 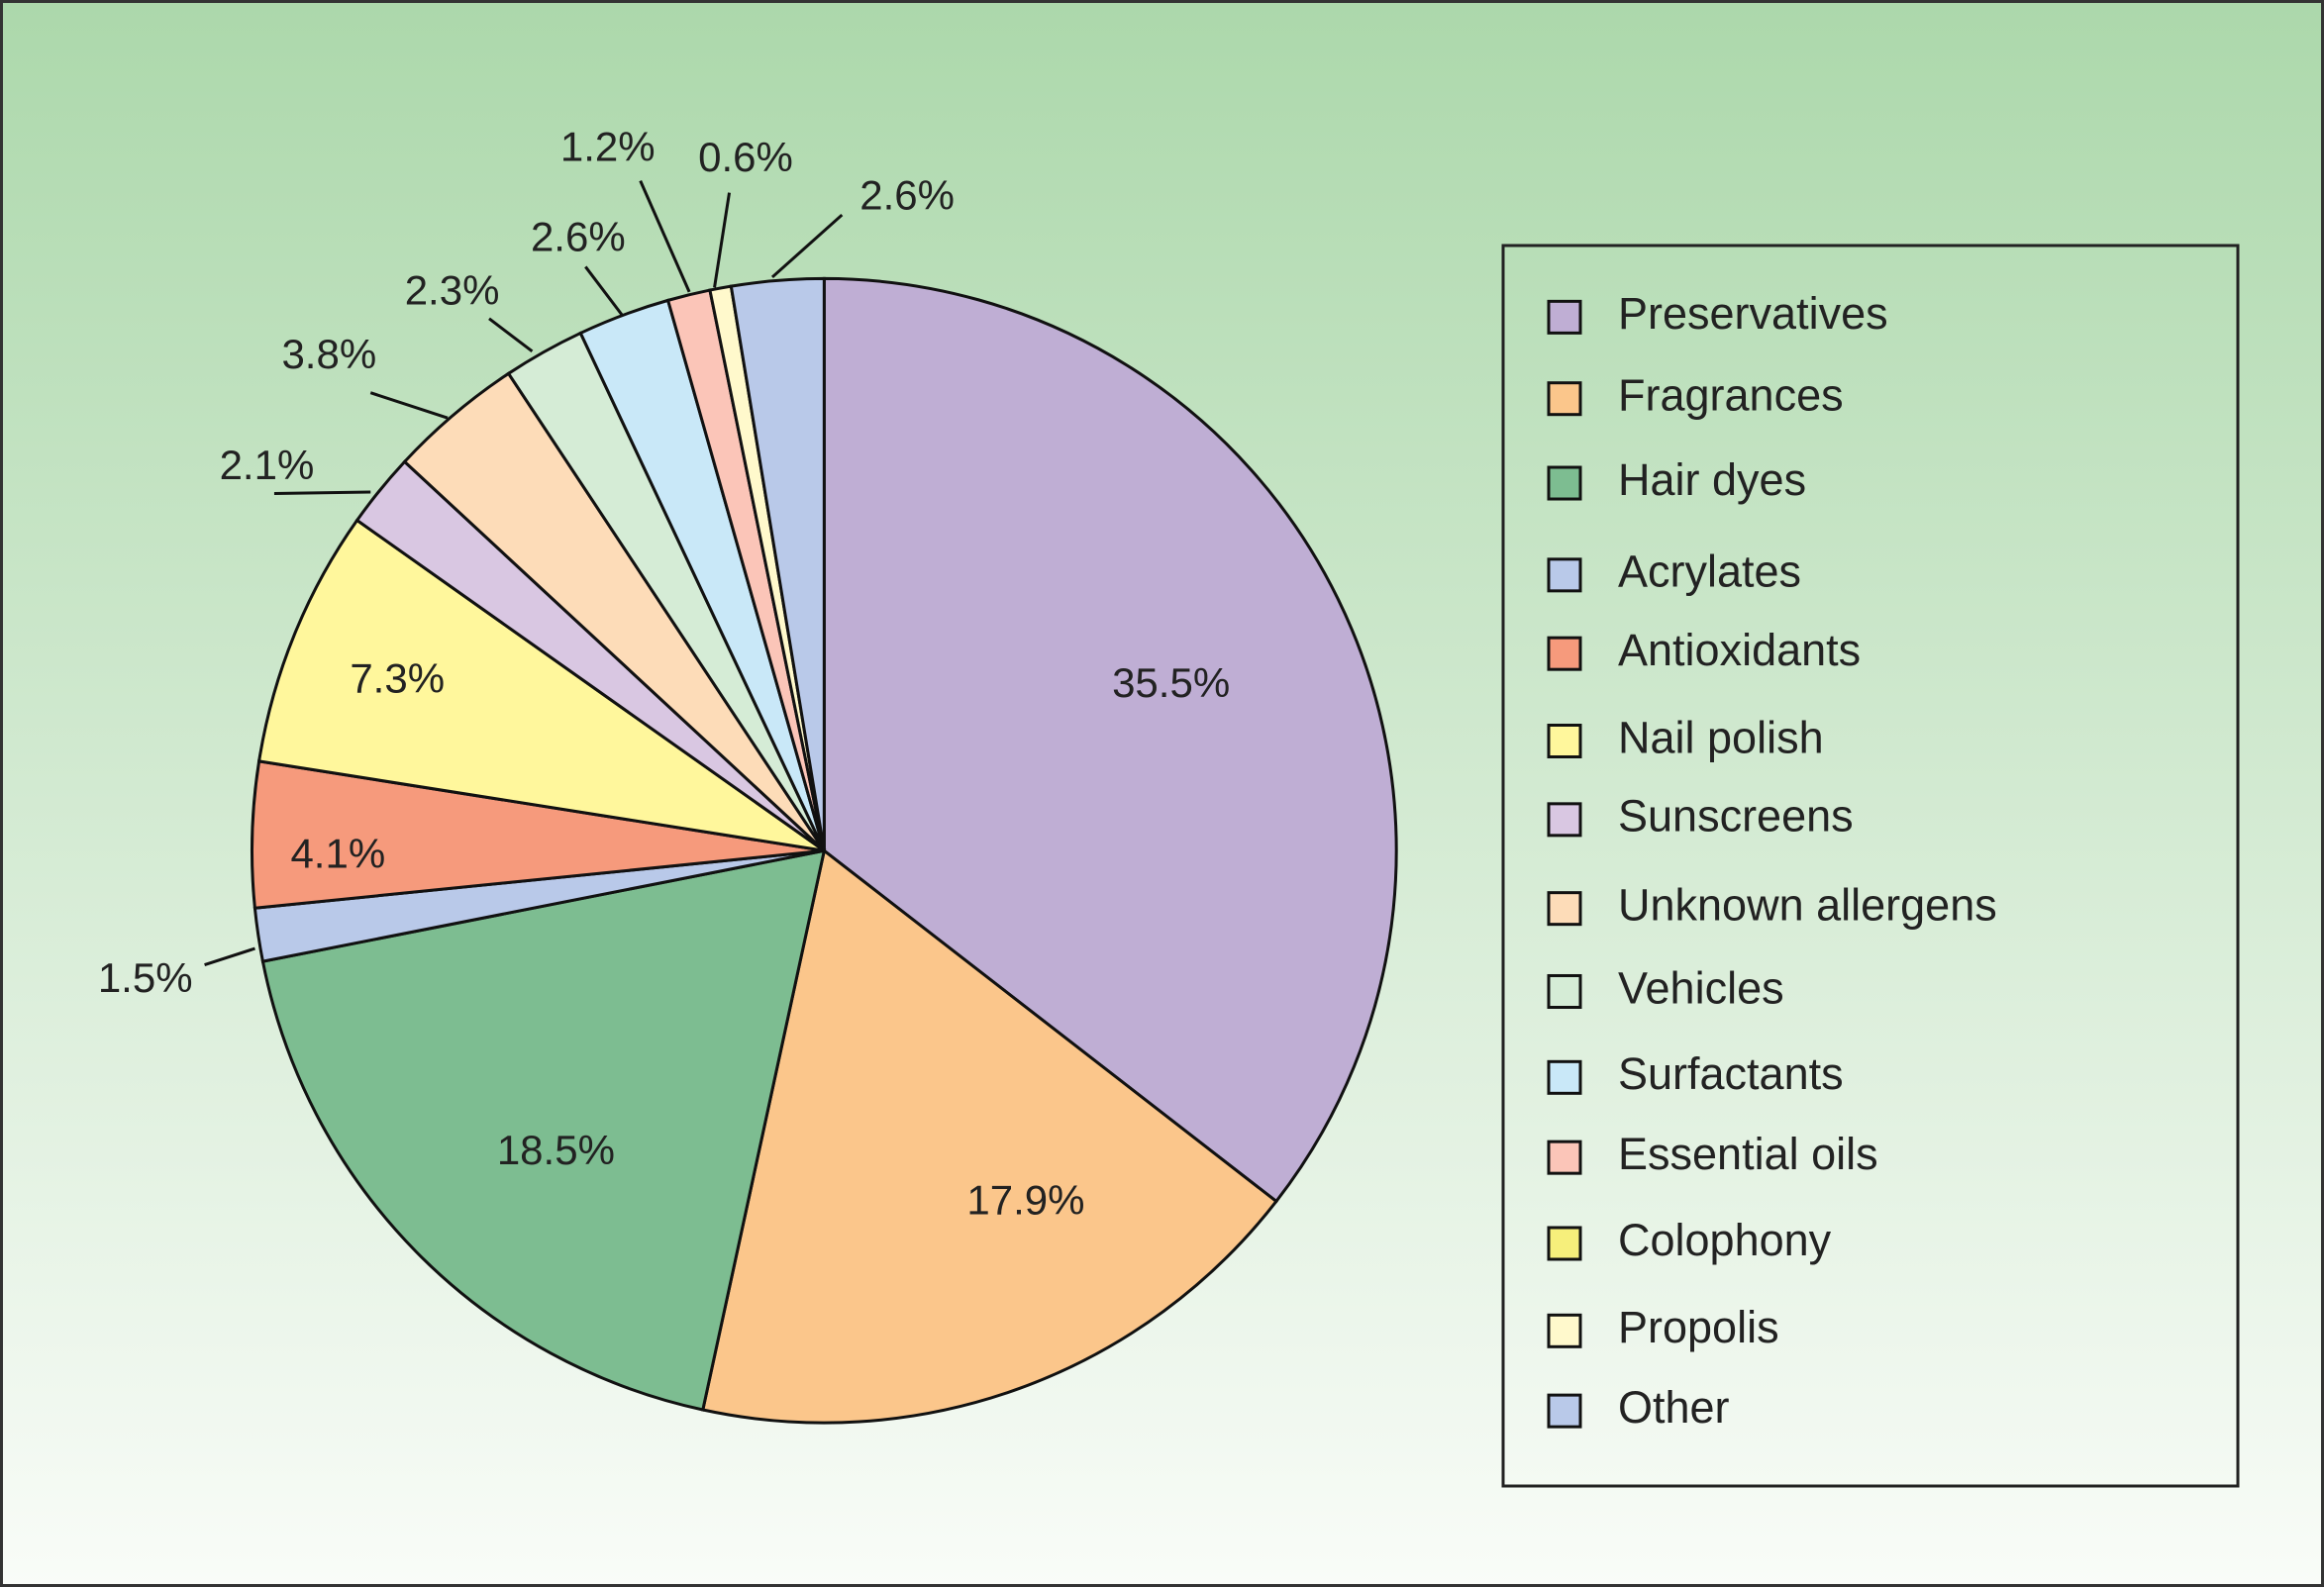 I want to click on data-label: 2.1%, so click(x=267, y=465).